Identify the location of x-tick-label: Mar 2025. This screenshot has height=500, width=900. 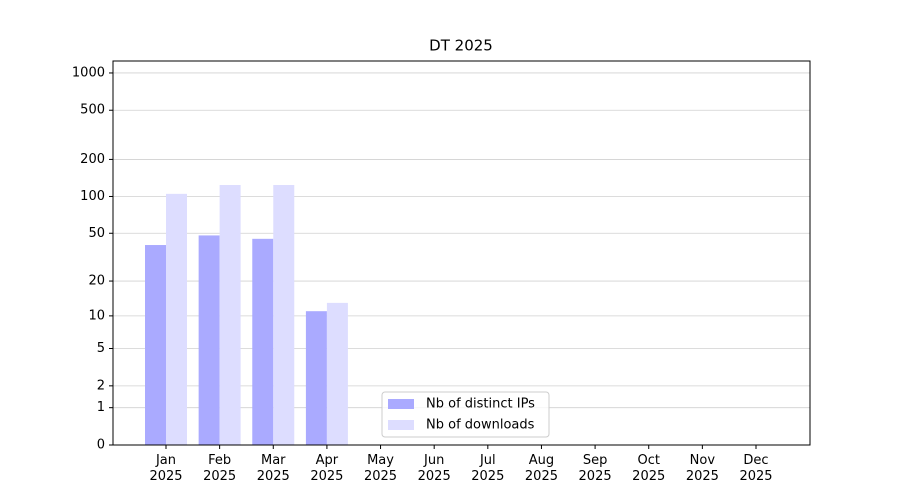
(273, 468).